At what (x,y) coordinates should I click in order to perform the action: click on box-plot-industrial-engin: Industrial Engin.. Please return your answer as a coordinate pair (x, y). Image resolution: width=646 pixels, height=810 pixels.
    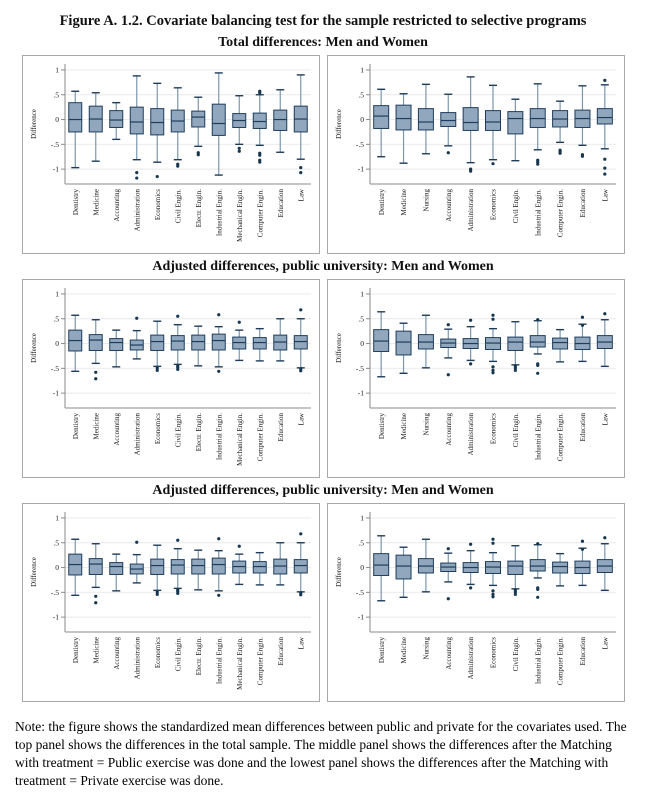
    Looking at the image, I should click on (537, 612).